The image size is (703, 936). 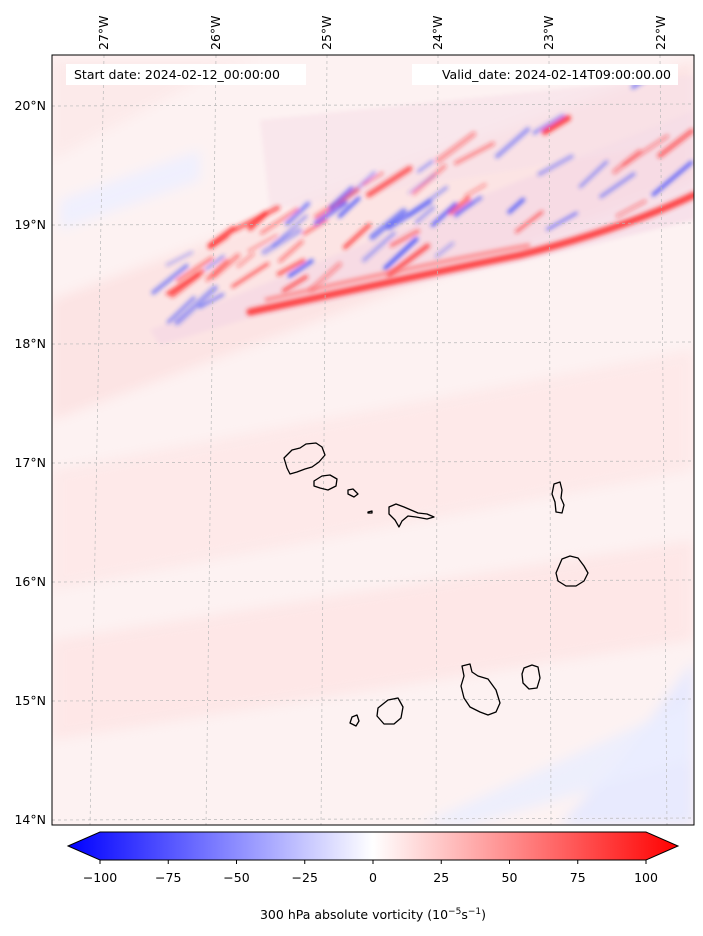 I want to click on colorbar-tick-label: 0, so click(x=373, y=877).